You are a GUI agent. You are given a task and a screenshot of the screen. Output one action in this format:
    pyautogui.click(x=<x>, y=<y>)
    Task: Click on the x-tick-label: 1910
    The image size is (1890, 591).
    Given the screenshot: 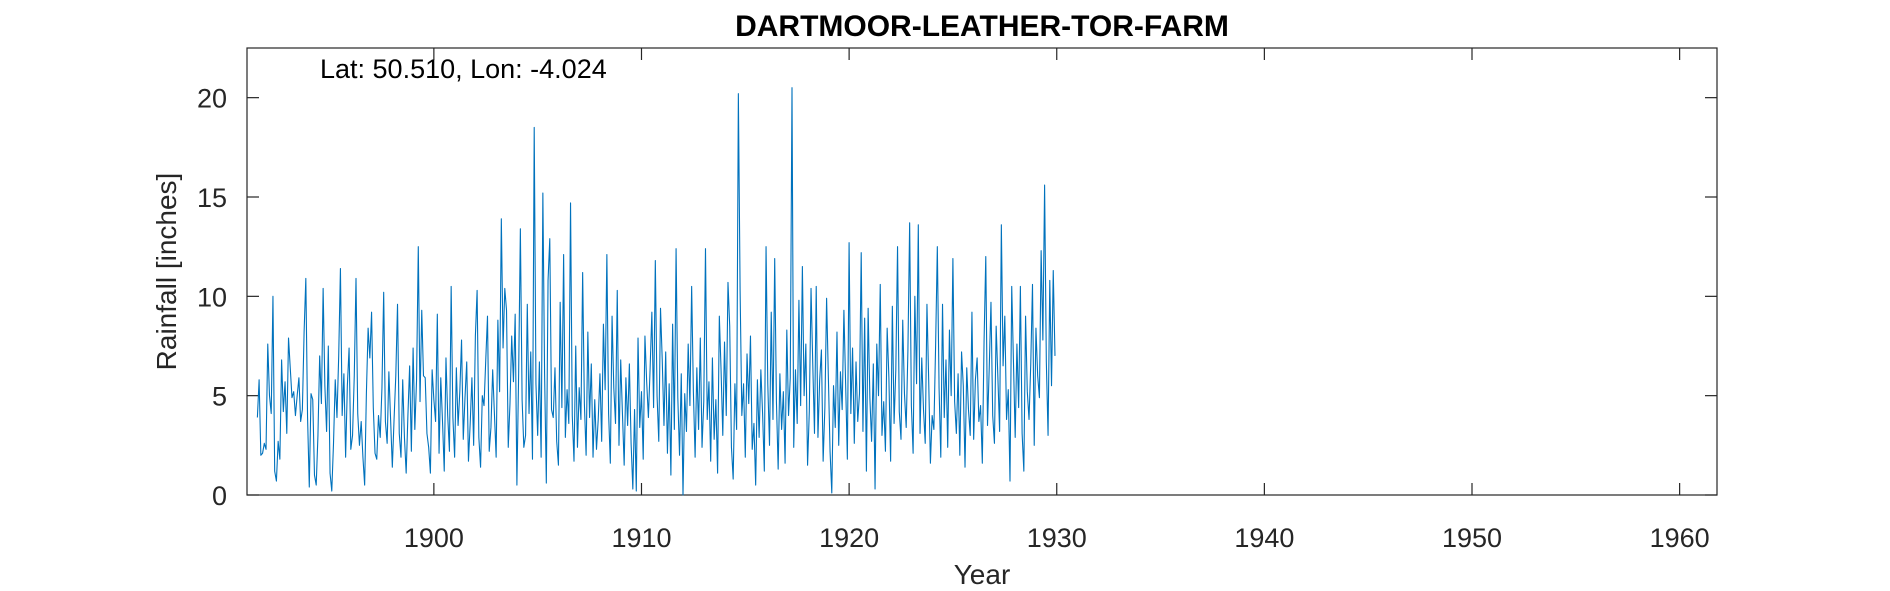 What is the action you would take?
    pyautogui.click(x=641, y=538)
    